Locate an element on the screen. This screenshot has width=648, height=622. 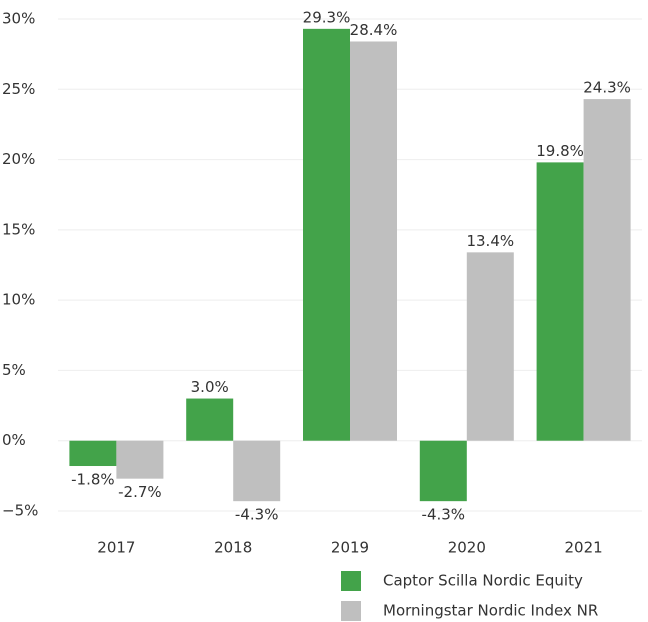
value-label: -2.7% is located at coordinates (140, 492).